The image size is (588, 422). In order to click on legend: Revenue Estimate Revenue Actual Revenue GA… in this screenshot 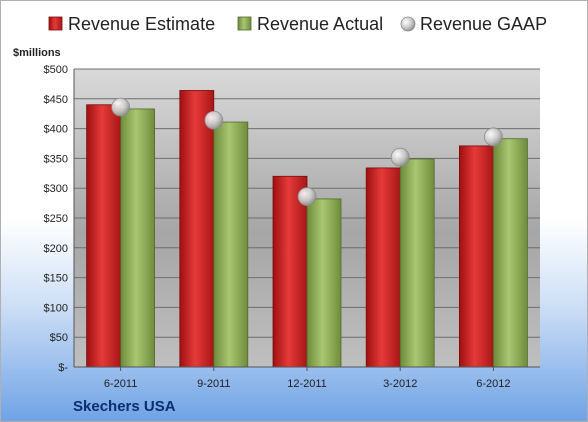, I will do `click(297, 24)`.